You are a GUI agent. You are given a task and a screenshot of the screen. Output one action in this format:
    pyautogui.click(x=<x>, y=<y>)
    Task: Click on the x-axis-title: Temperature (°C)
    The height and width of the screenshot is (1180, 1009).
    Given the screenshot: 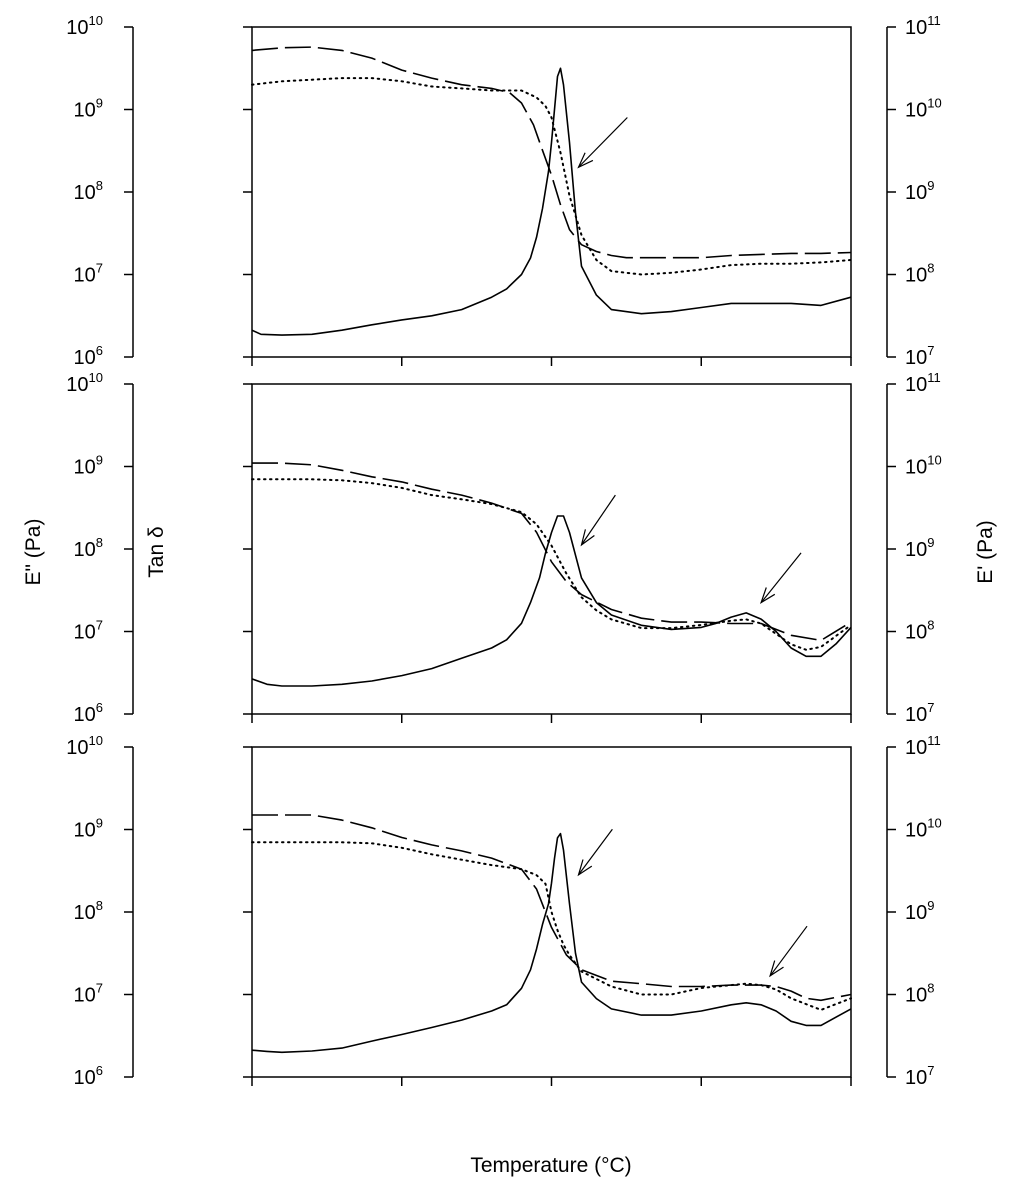 What is the action you would take?
    pyautogui.click(x=550, y=1165)
    